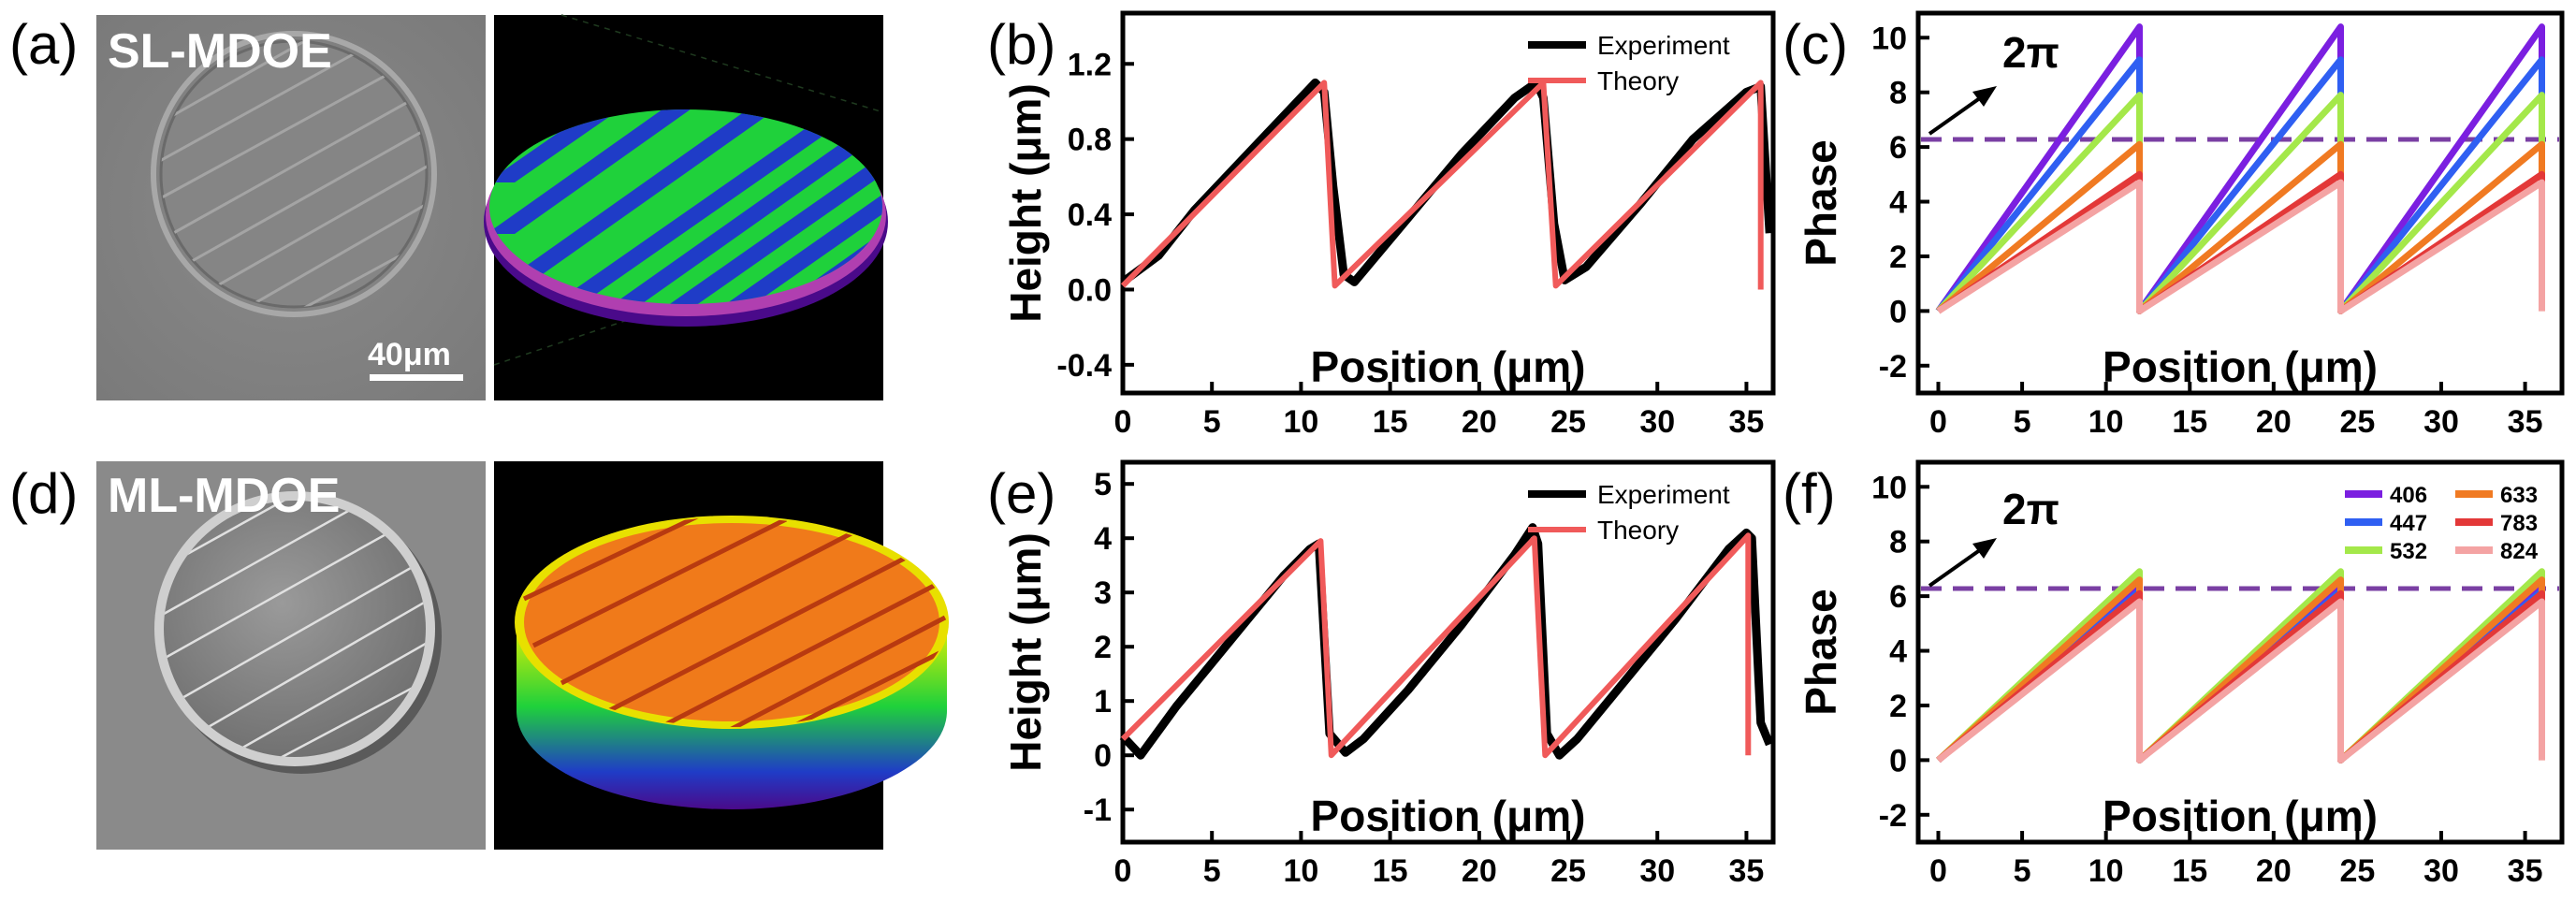 This screenshot has height=902, width=2576. I want to click on panel-a-label: SL-MDOE, so click(220, 52).